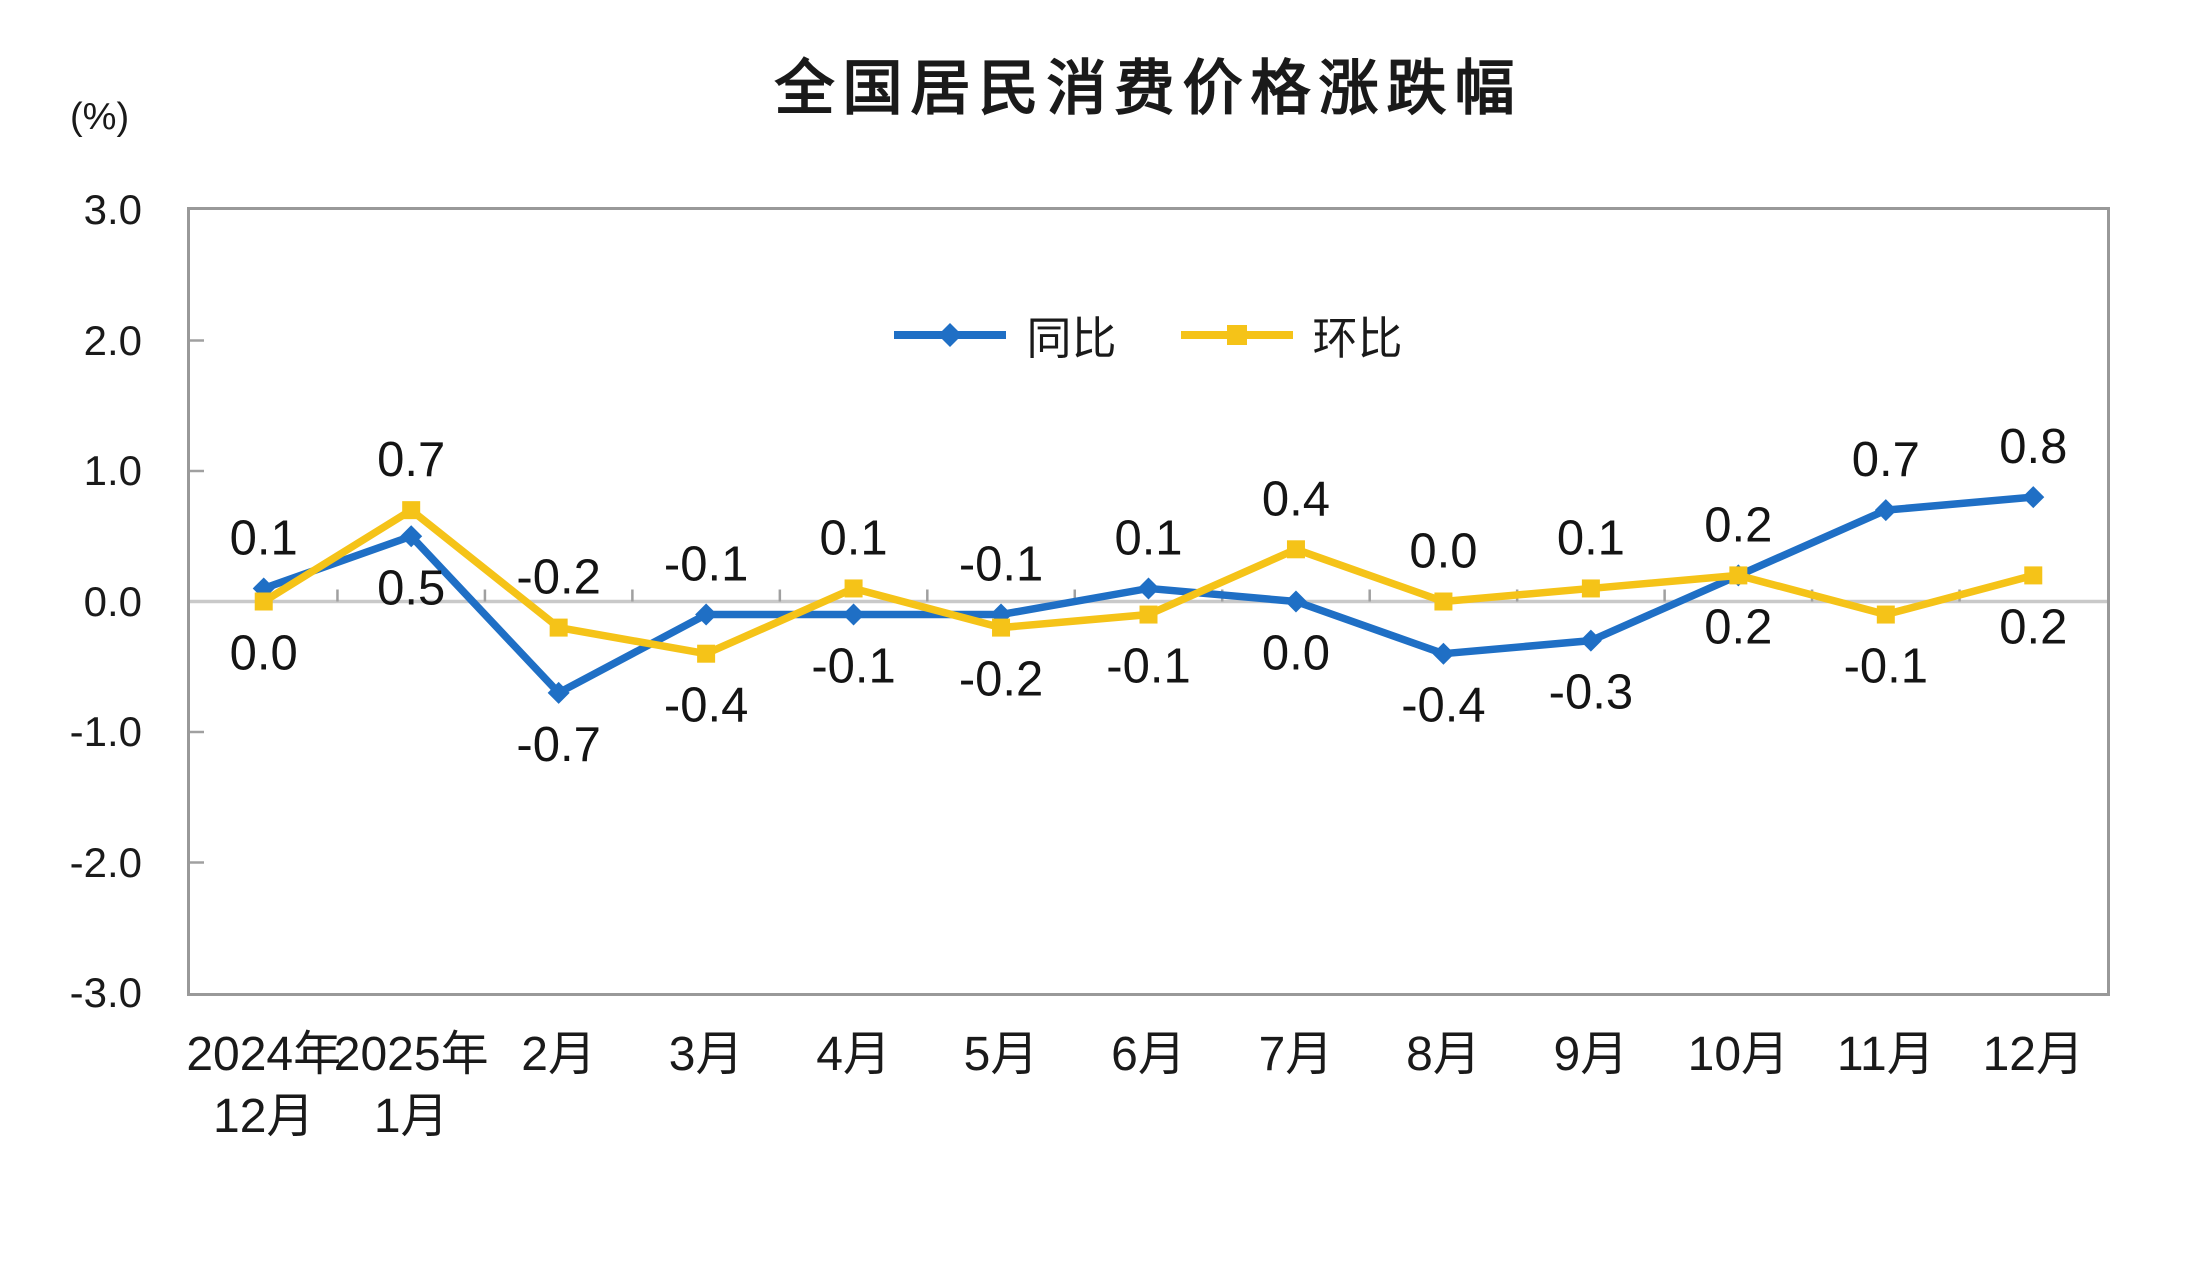 This screenshot has height=1261, width=2198. Describe the element at coordinates (105, 731) in the screenshot. I see `y-tick-label: -1.0` at that location.